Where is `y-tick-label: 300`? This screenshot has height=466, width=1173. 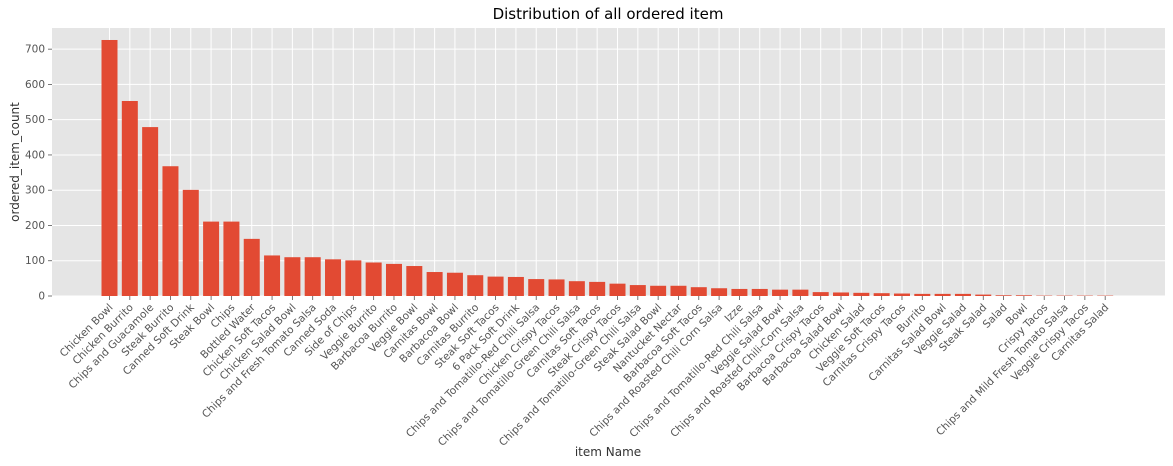
y-tick-label: 300 is located at coordinates (35, 191).